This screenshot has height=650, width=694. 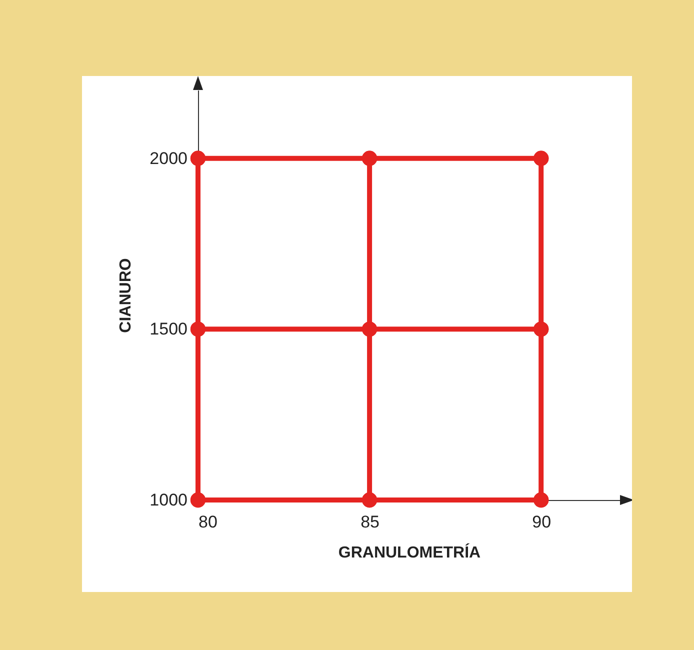 I want to click on x-tick-label: 80, so click(x=208, y=522).